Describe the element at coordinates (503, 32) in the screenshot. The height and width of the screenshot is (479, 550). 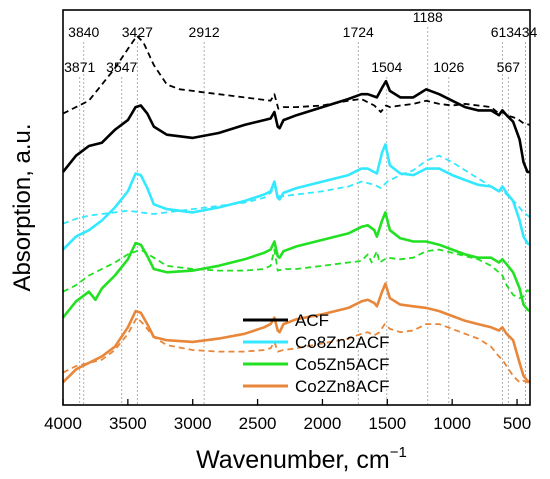
I see `peak-label-613: 613` at that location.